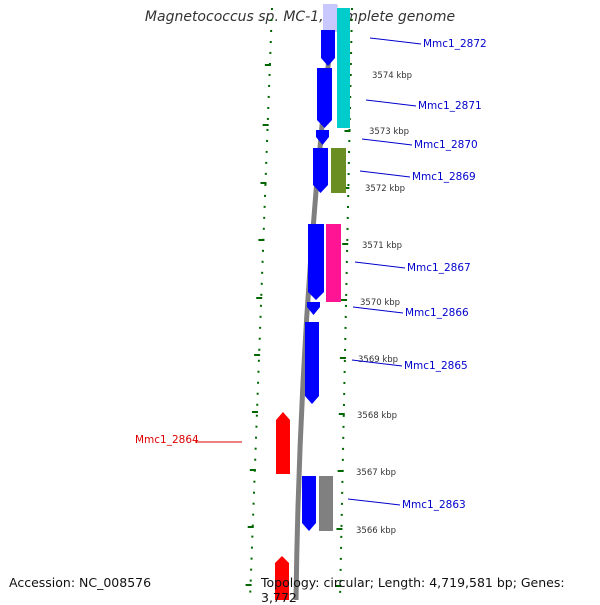  What do you see at coordinates (434, 505) in the screenshot?
I see `gene-label: Mmc1_2863` at bounding box center [434, 505].